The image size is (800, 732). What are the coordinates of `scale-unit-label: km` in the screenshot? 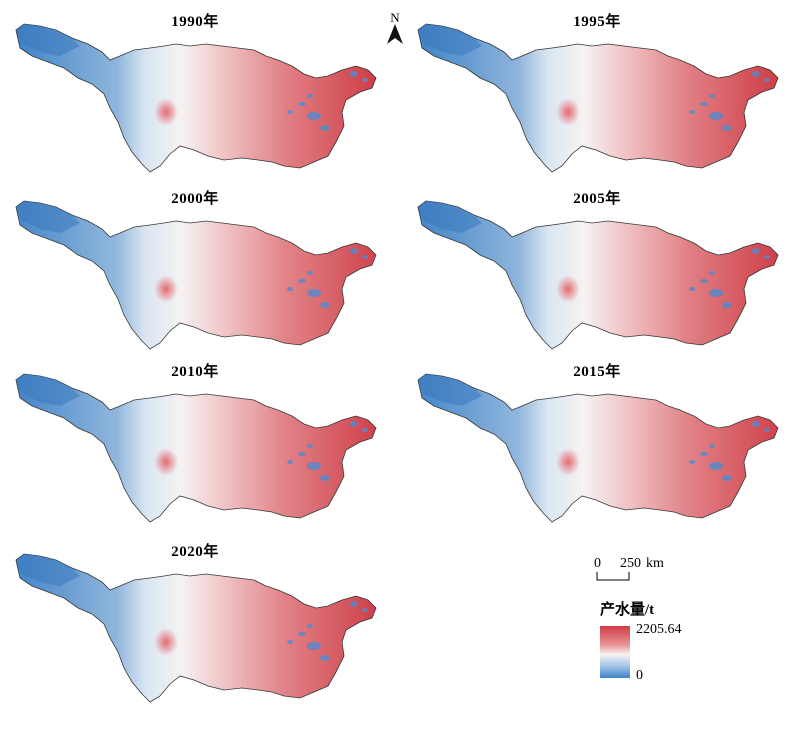 It's located at (655, 563).